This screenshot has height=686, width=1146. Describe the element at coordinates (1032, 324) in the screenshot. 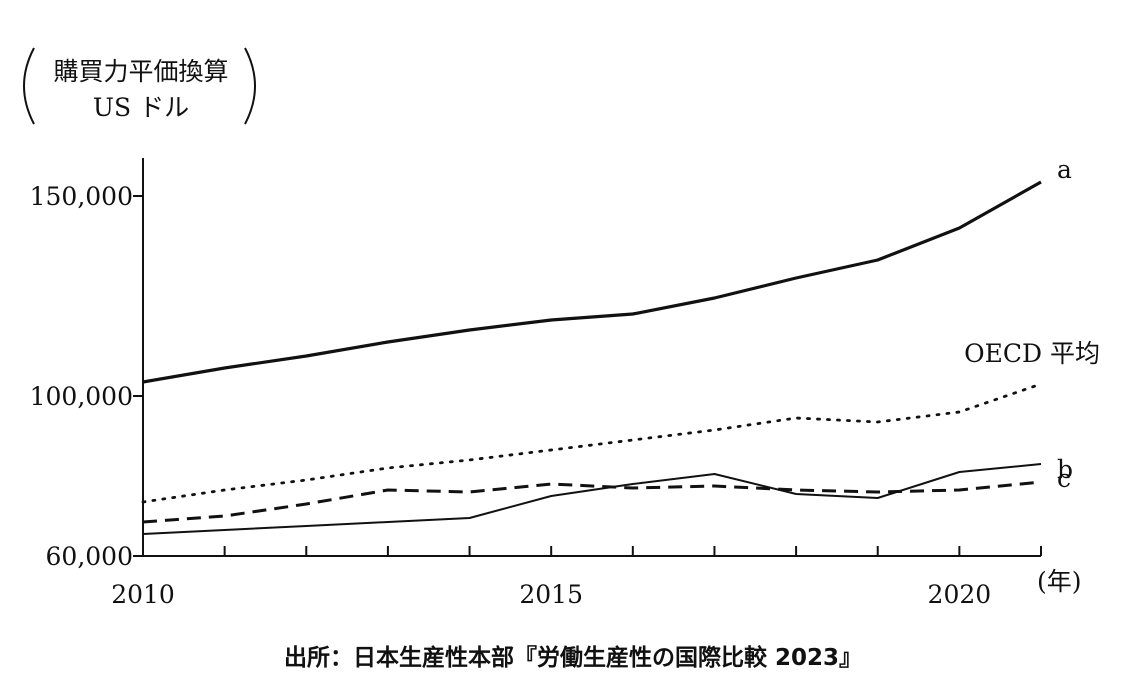

I see `series-labels: a OECD 平均 bc` at that location.